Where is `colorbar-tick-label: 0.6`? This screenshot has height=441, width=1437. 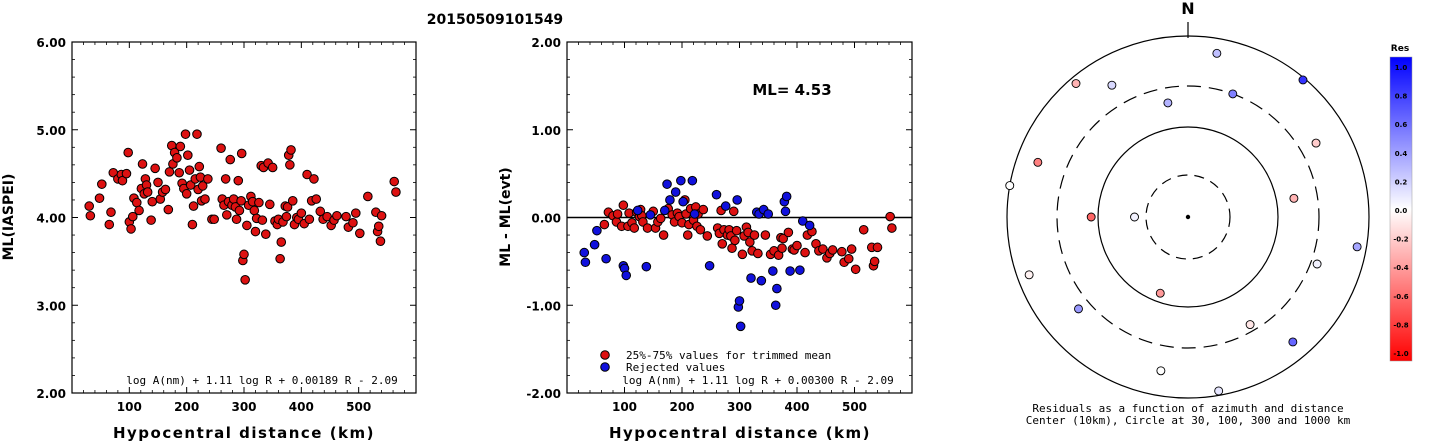
colorbar-tick-label: 0.6 is located at coordinates (1401, 125).